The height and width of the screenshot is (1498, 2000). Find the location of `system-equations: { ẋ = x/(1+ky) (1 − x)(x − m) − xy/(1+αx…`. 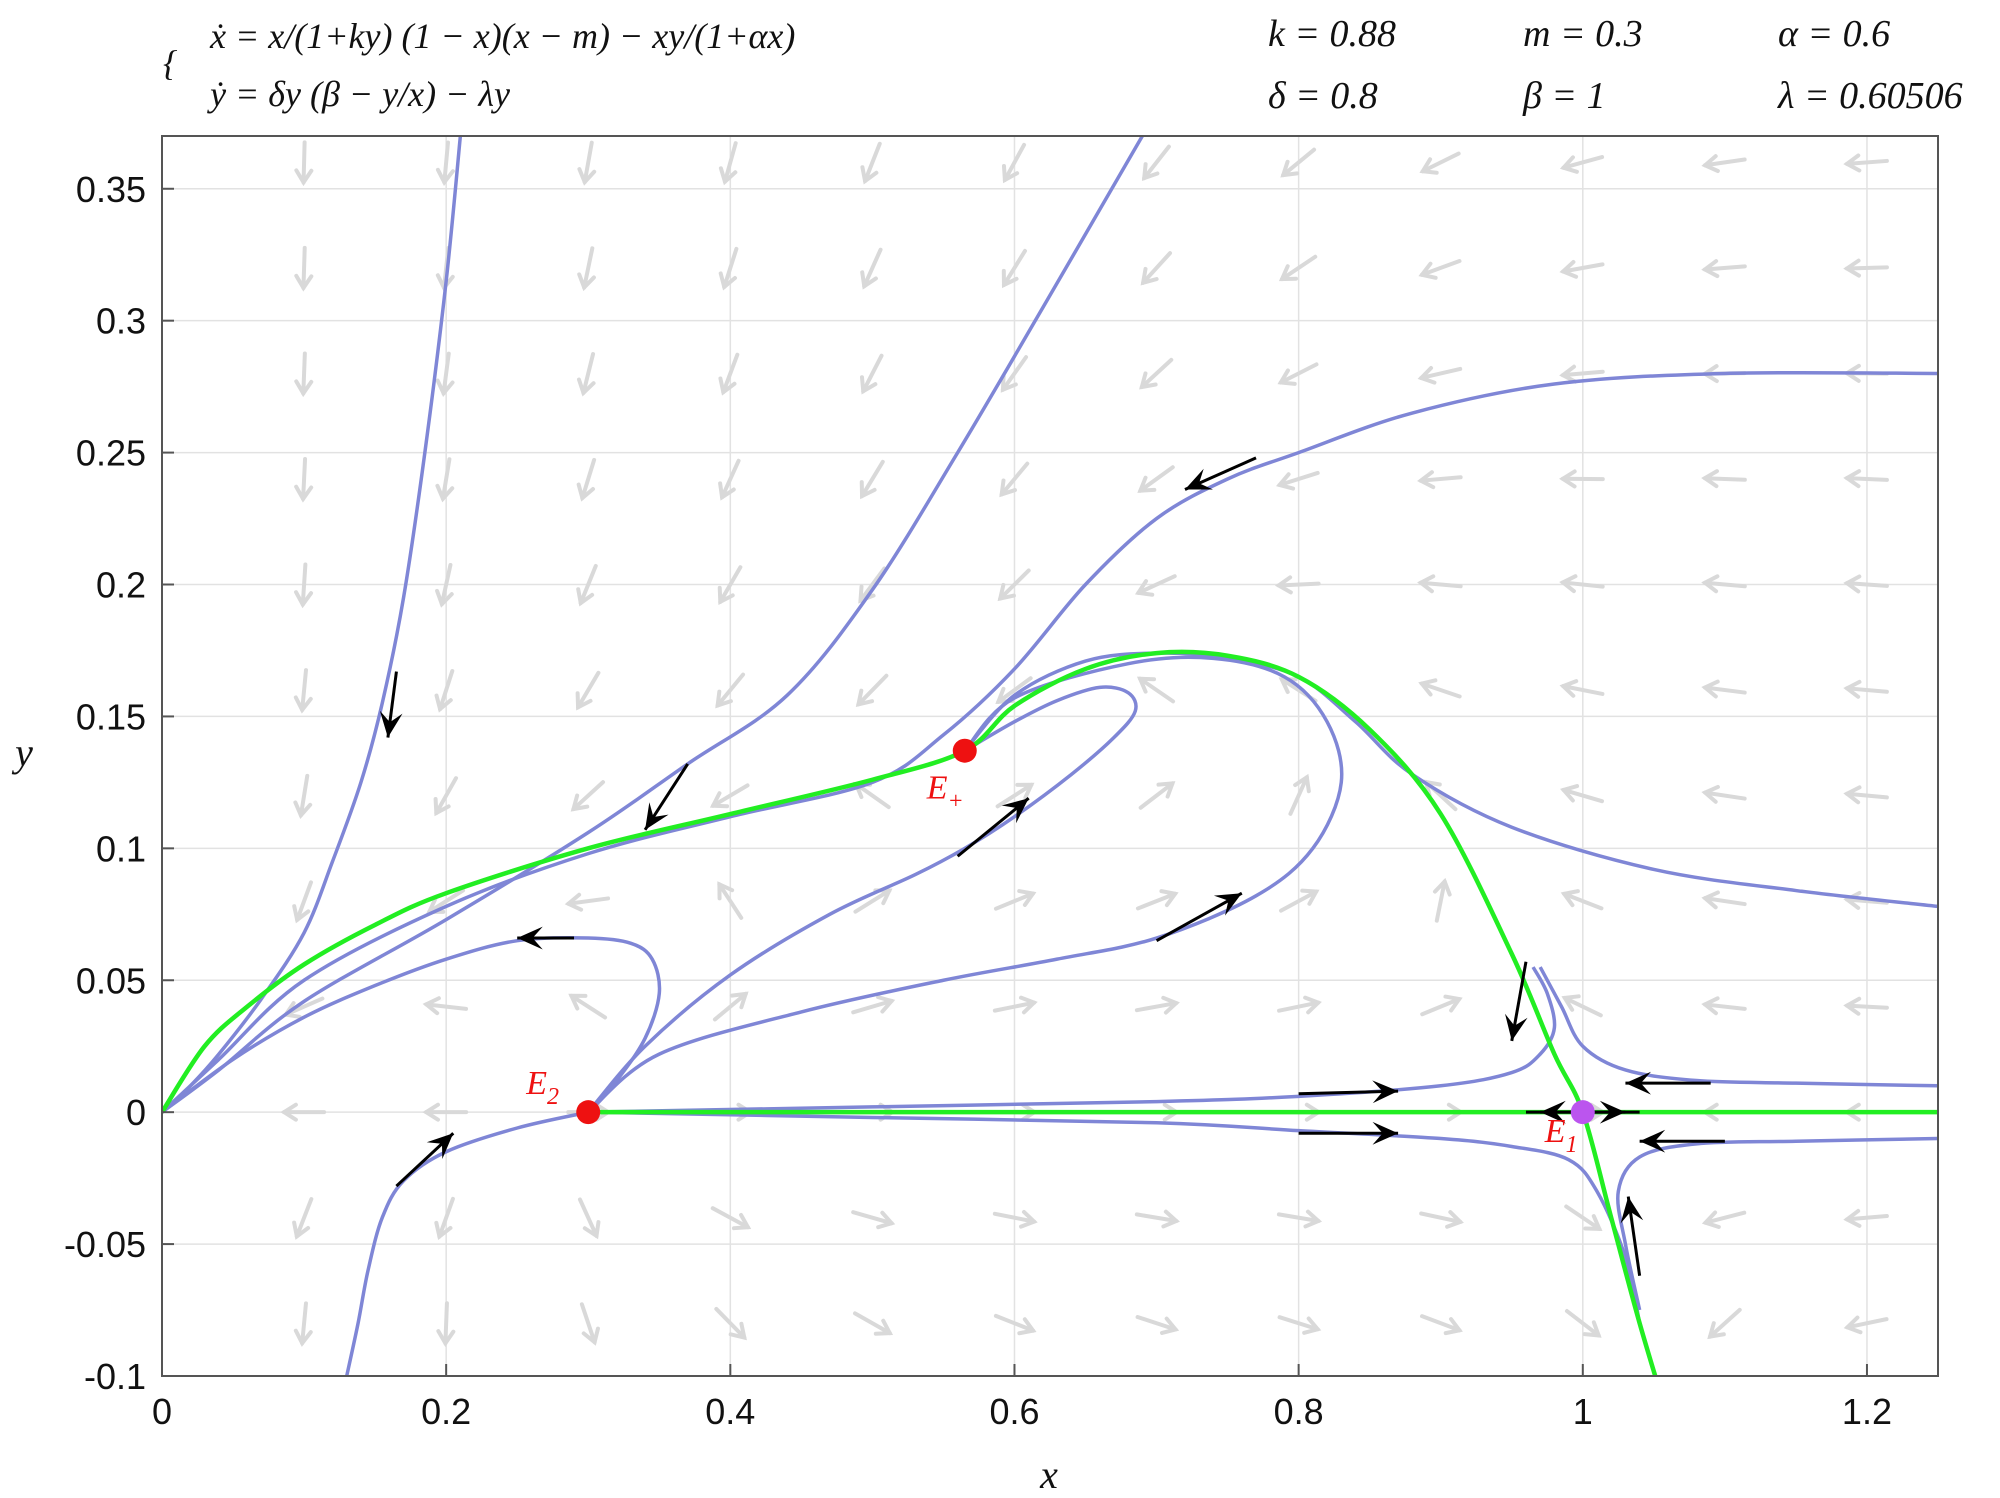

system-equations: { ẋ = x/(1+ky) (1 − x)(x − m) − xy/(1+αx… is located at coordinates (479, 65).